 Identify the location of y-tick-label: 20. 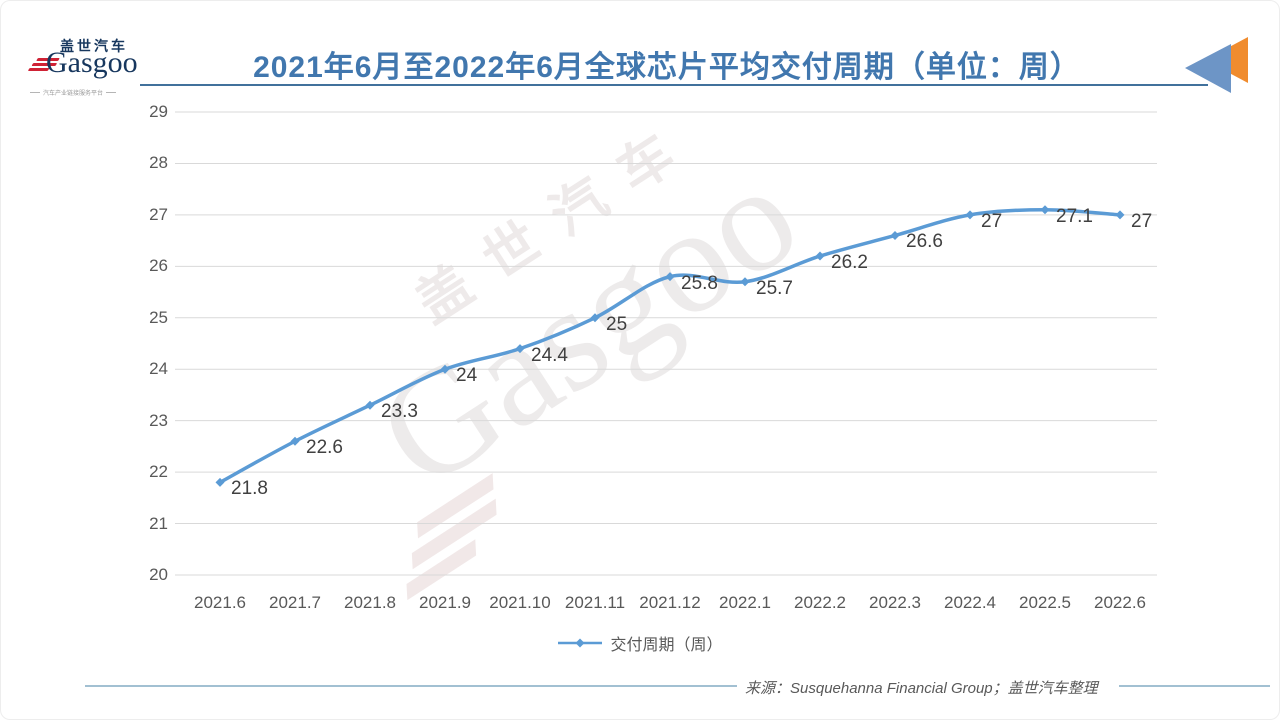
(158, 574).